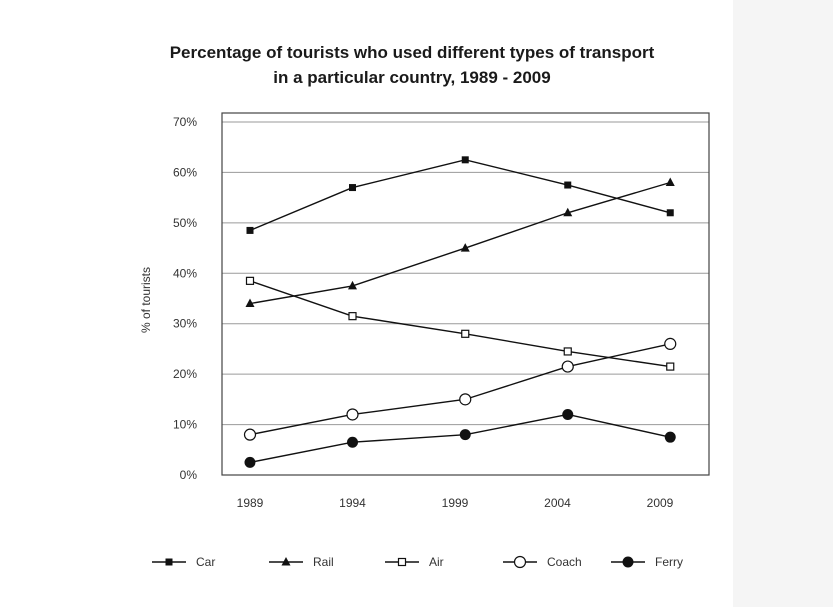 This screenshot has width=833, height=607. I want to click on y-tick-label: 10%, so click(185, 425).